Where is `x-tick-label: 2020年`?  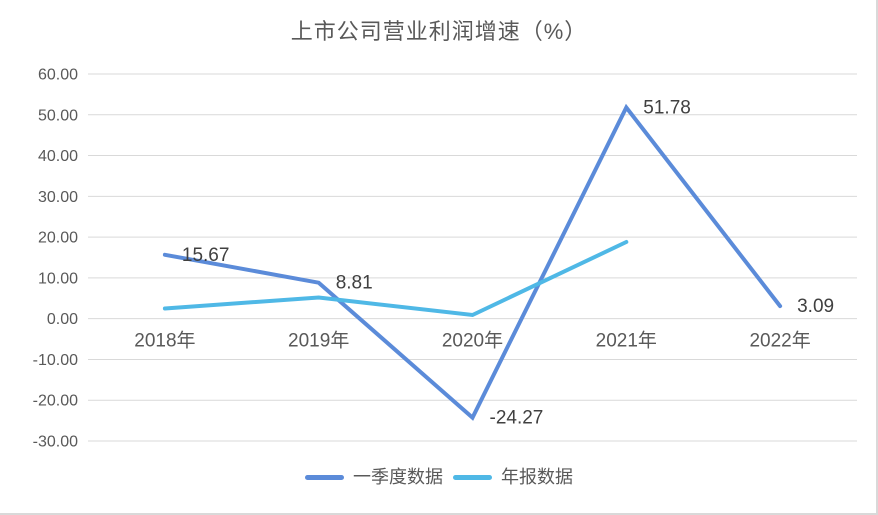 x-tick-label: 2020年 is located at coordinates (472, 341).